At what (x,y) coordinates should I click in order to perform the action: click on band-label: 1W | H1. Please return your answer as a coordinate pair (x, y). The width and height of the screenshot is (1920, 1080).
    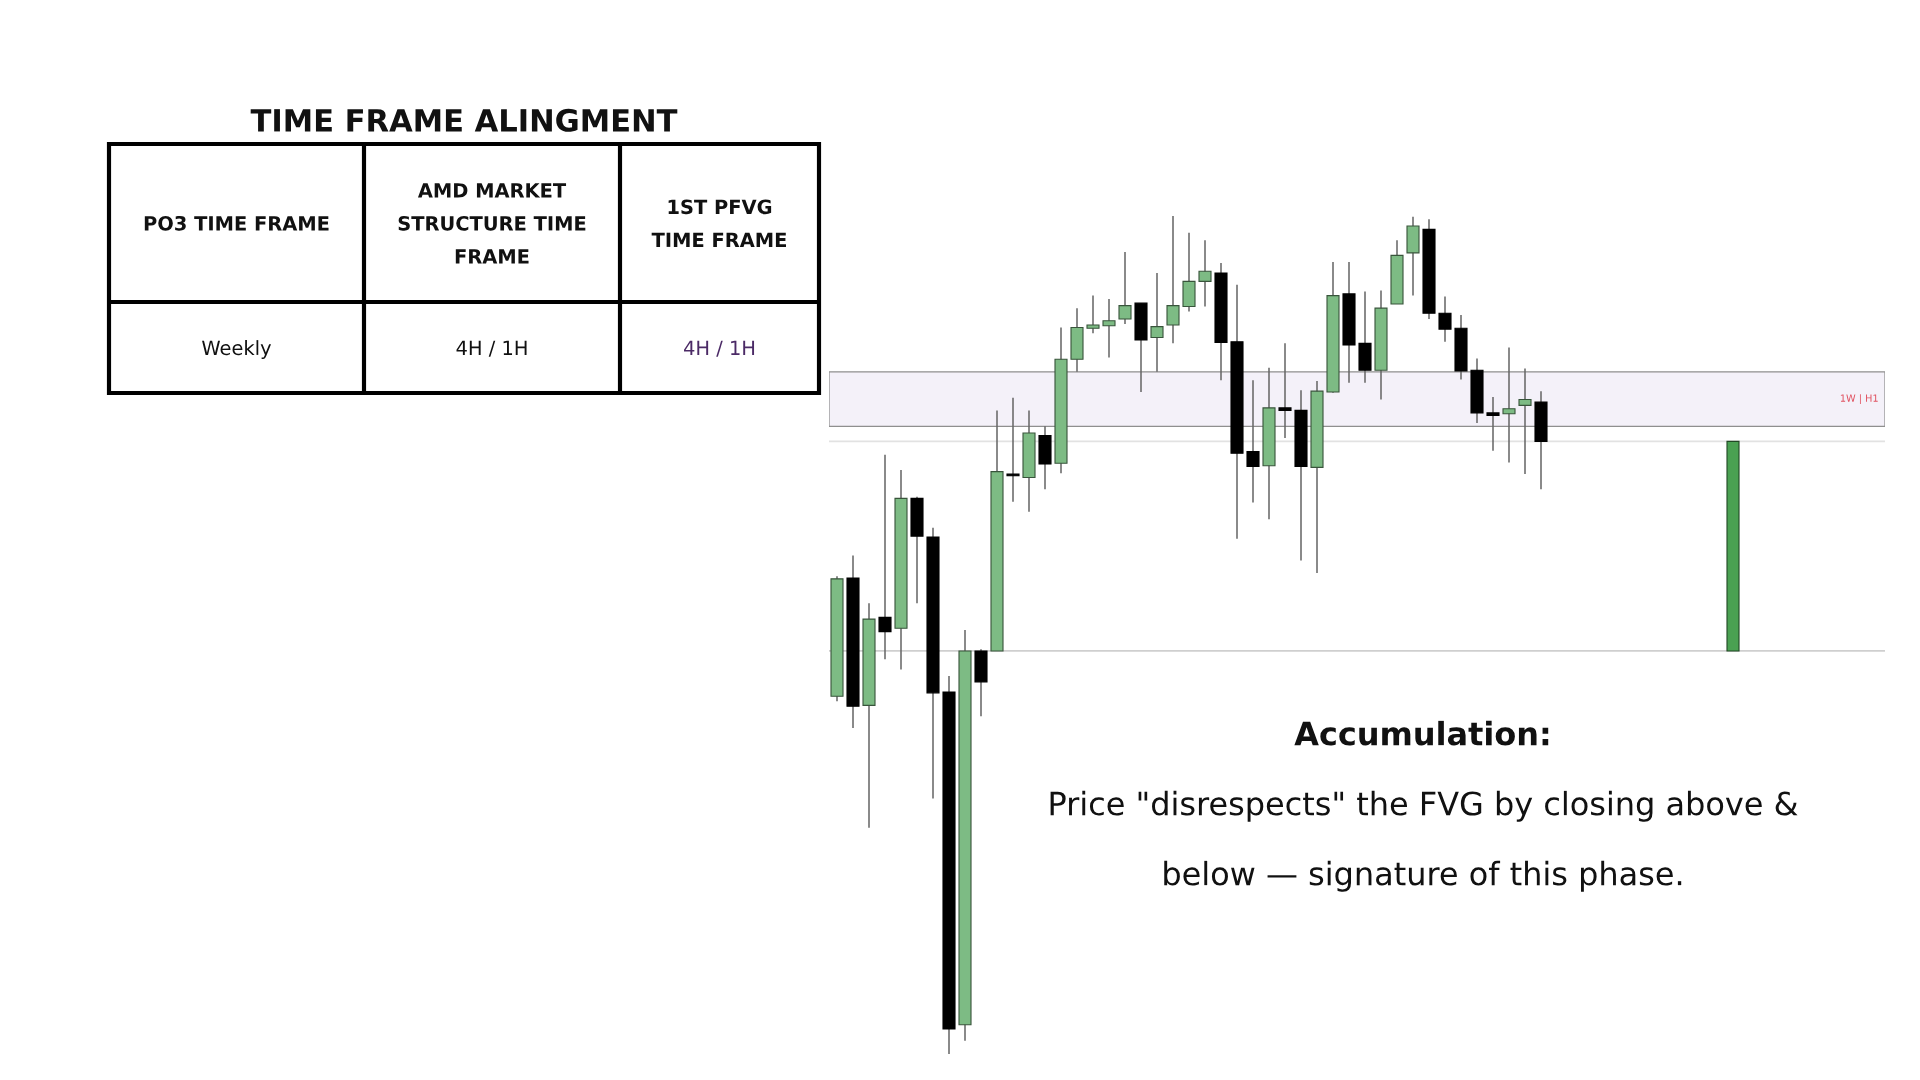
    Looking at the image, I should click on (1859, 399).